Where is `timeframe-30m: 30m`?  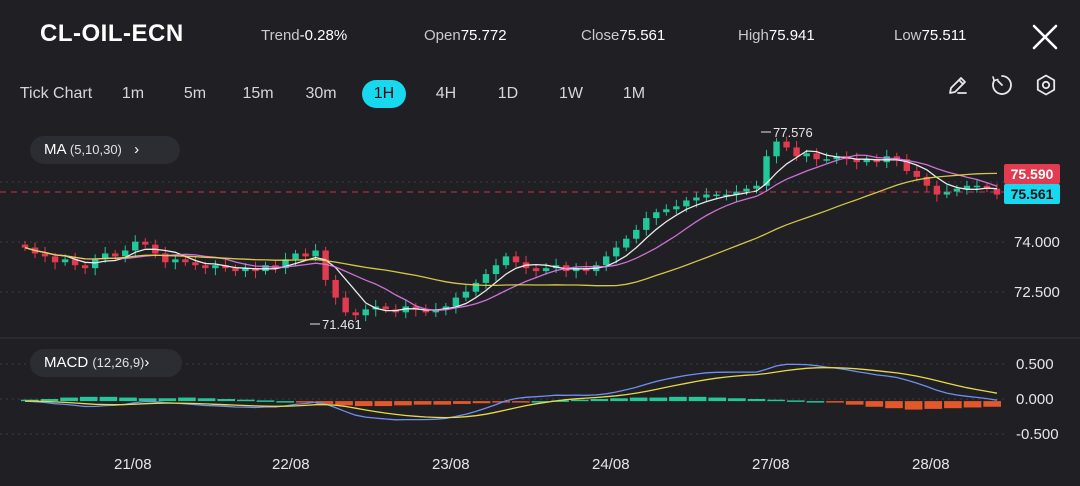
timeframe-30m: 30m is located at coordinates (321, 93).